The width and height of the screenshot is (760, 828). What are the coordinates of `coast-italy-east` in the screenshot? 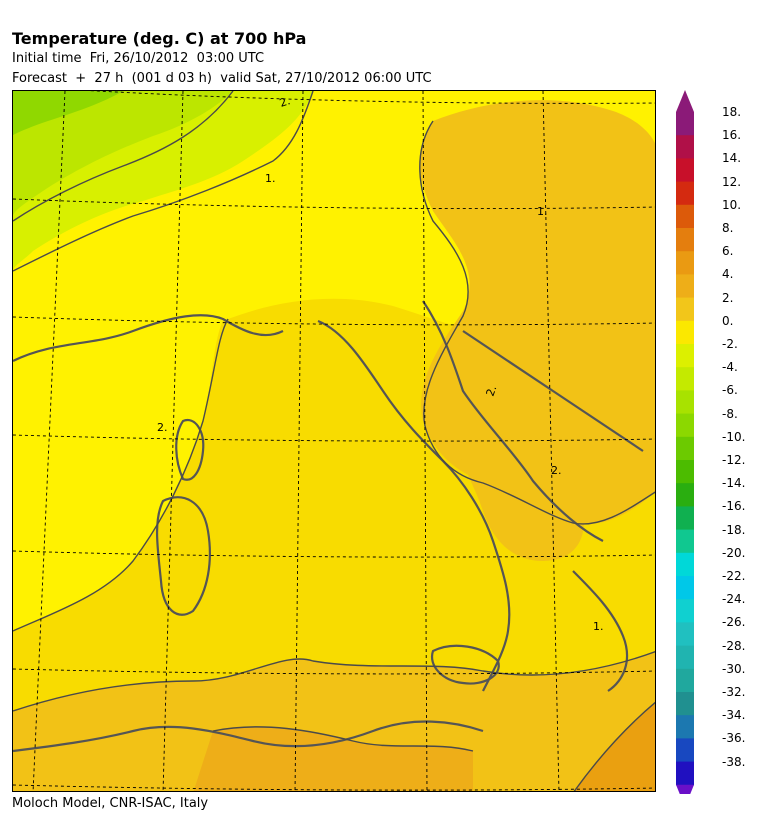 It's located at (513, 421).